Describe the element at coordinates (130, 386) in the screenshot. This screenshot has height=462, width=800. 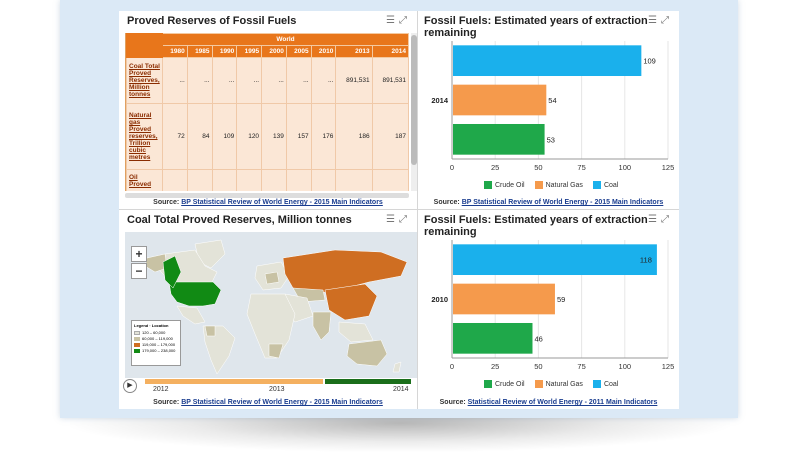
I see `play-icon: ▶` at that location.